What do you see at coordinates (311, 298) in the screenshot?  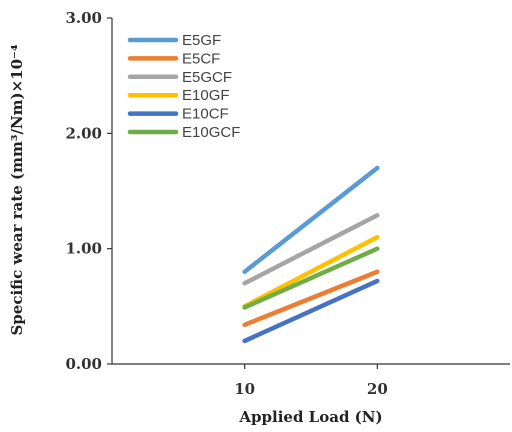 I see `series-line-e5cf` at bounding box center [311, 298].